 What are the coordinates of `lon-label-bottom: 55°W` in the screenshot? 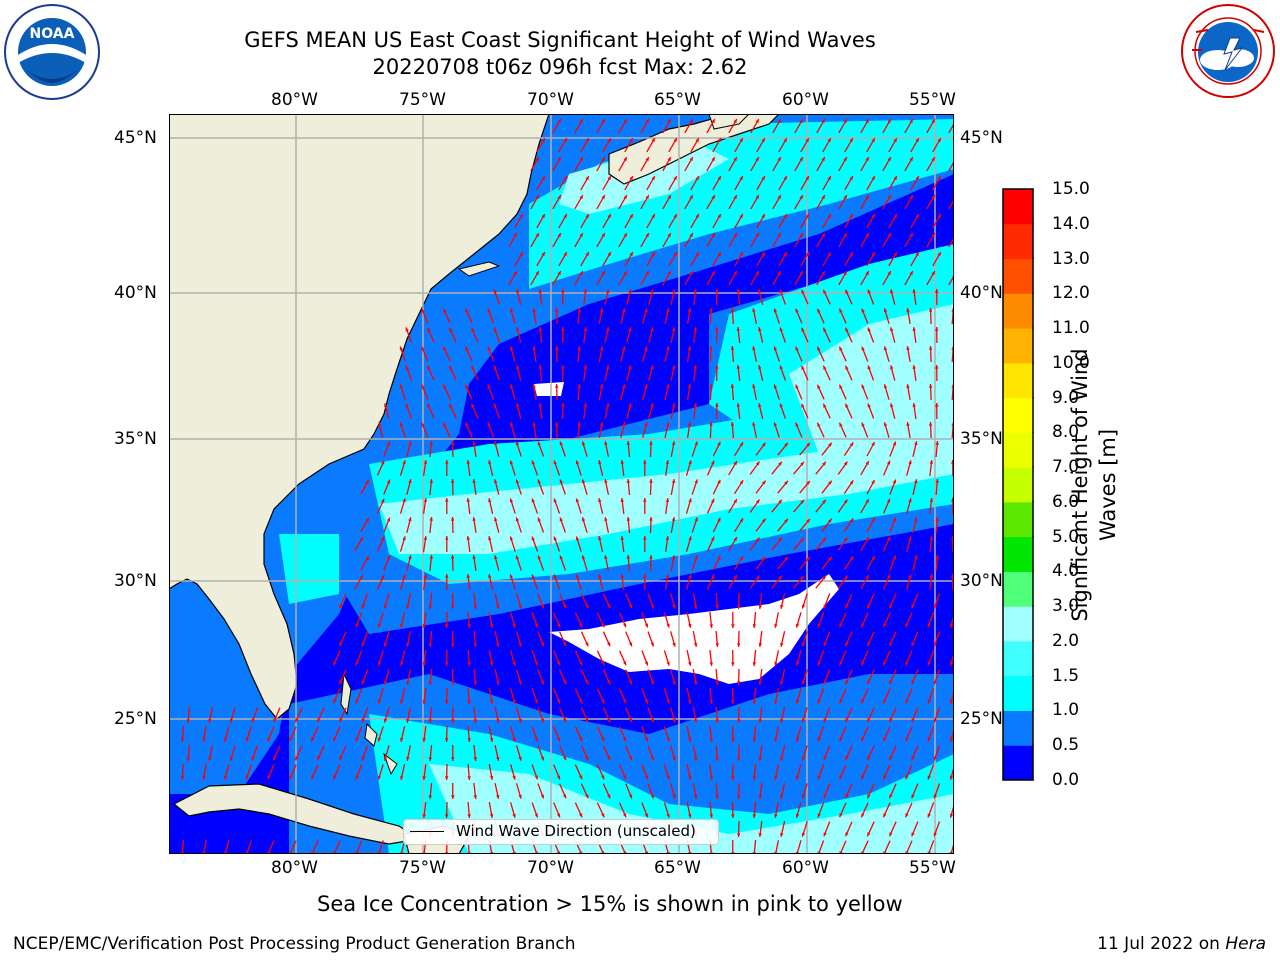 It's located at (932, 868).